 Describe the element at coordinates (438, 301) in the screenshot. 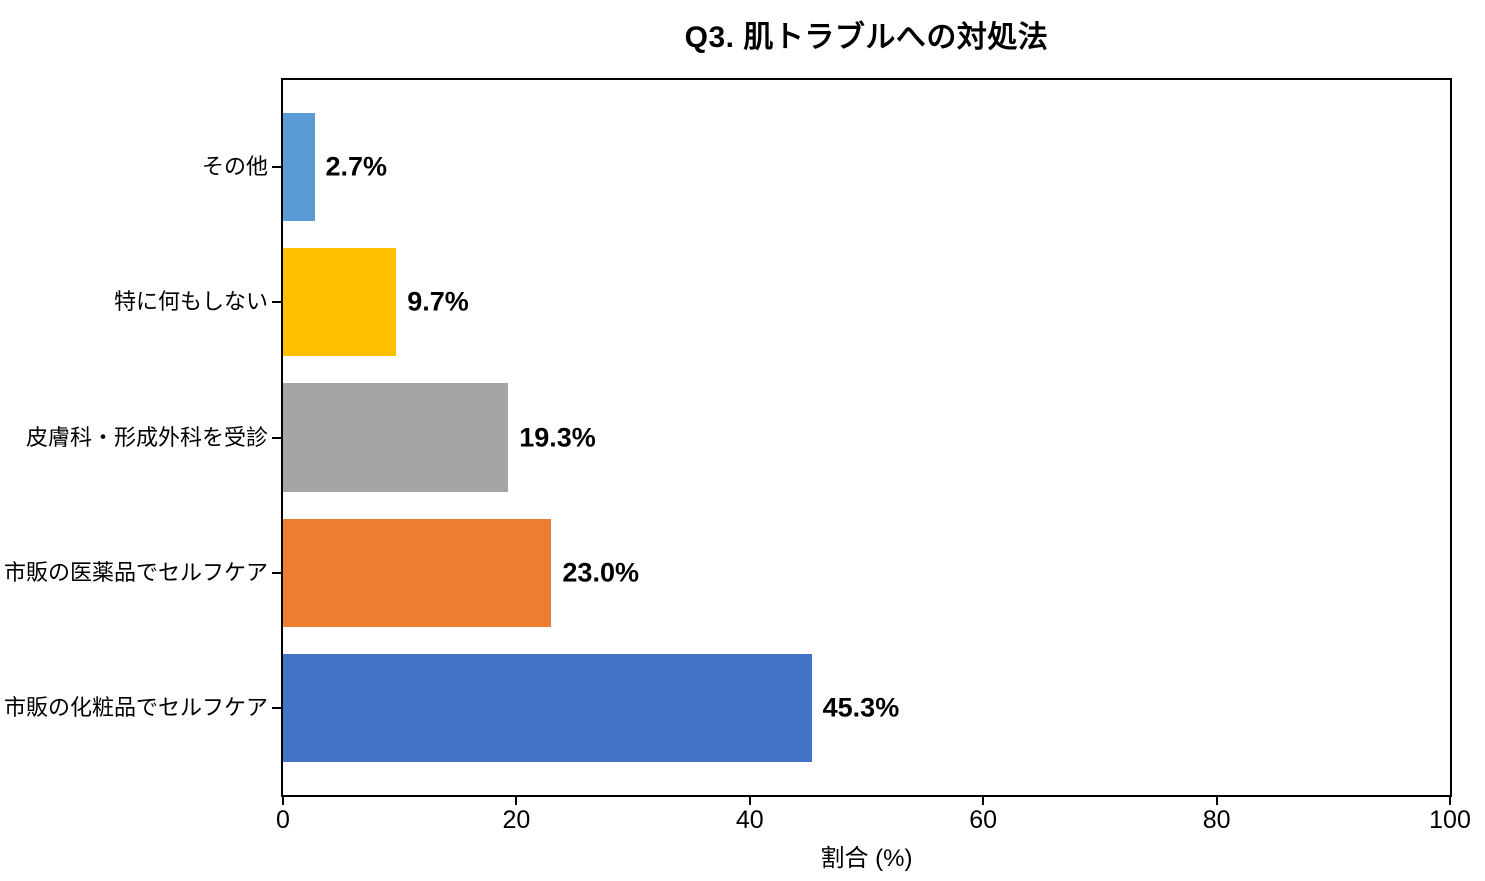

I see `bar-value-label: 9.7%` at that location.